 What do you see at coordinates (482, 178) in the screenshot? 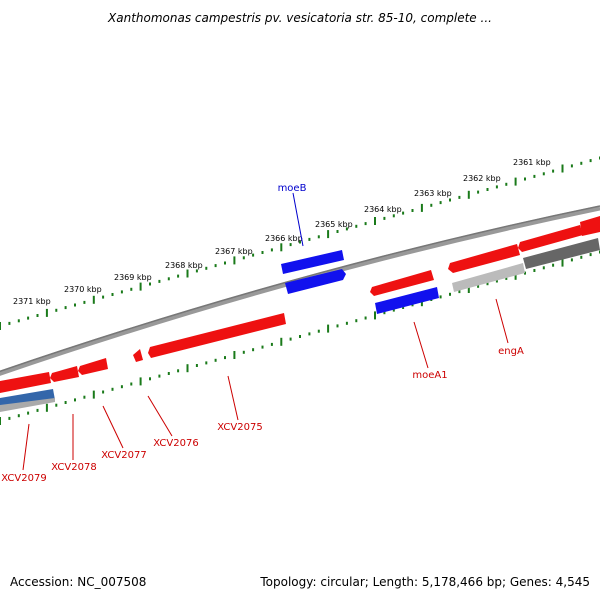
I see `ruler-tick-2362: 2362 kbp` at bounding box center [482, 178].